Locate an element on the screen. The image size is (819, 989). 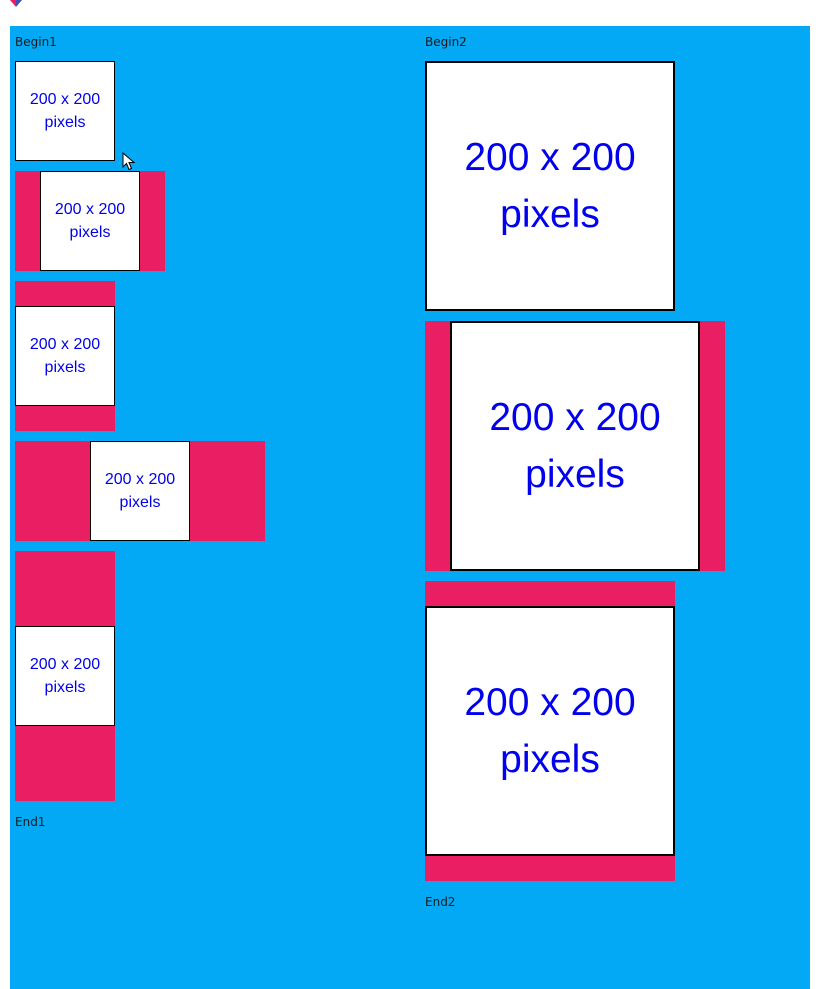
image-2-1: 200 x 200 pixels is located at coordinates (550, 186).